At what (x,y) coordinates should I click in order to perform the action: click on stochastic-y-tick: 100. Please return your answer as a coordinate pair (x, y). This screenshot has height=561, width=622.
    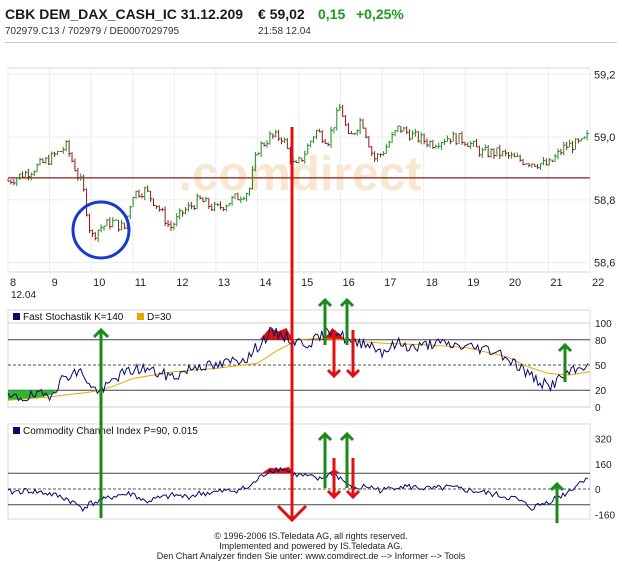
    Looking at the image, I should click on (603, 324).